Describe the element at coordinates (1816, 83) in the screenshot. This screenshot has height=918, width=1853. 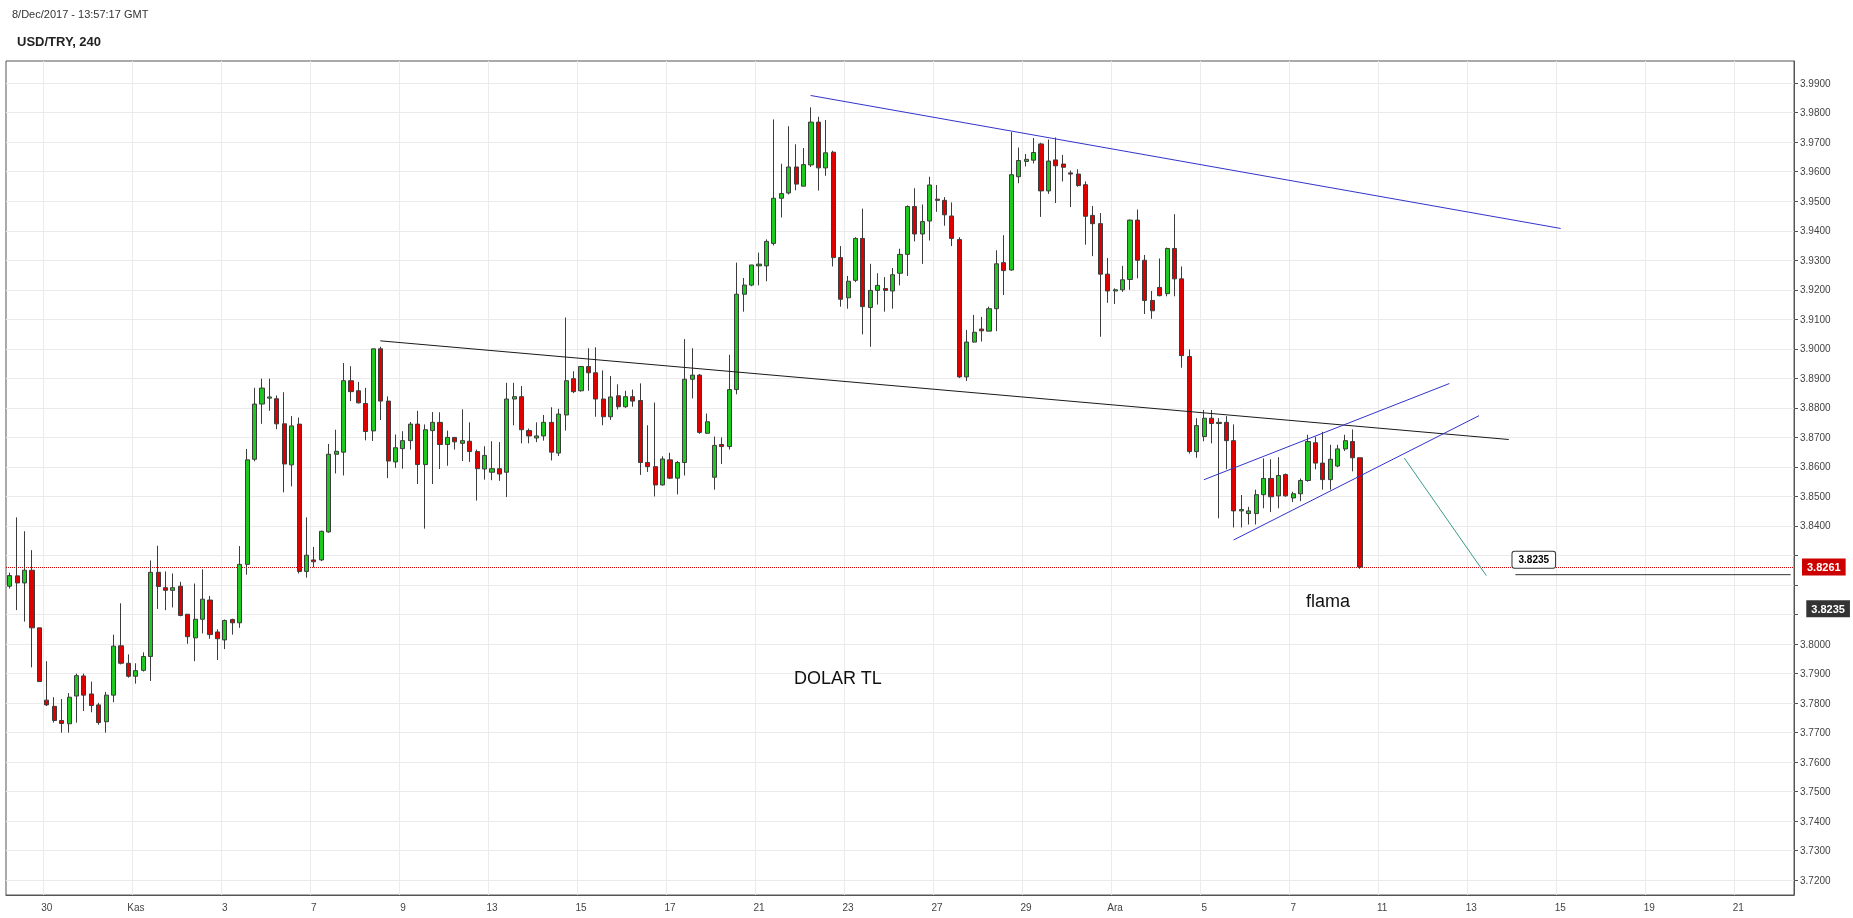
I see `y-tick-label: 3.9900` at that location.